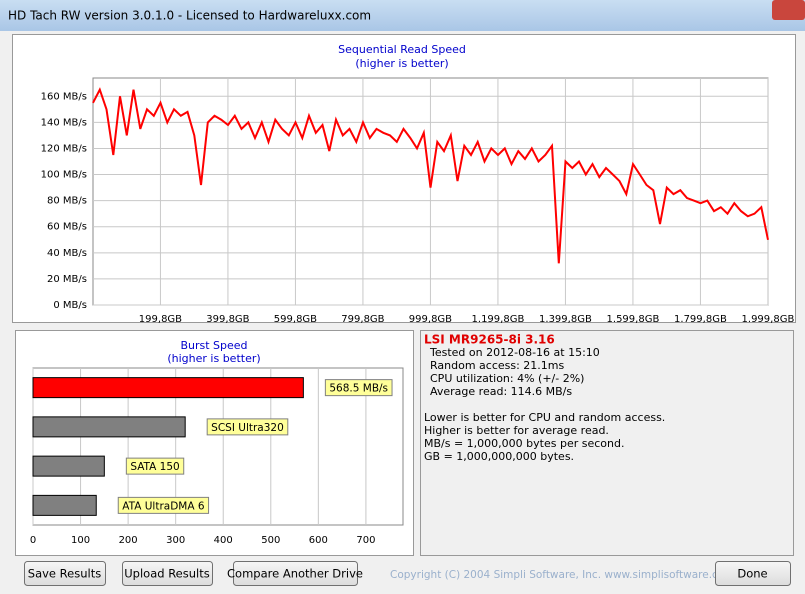 The image size is (805, 594). What do you see at coordinates (33, 540) in the screenshot?
I see `x-tick-label: 0` at bounding box center [33, 540].